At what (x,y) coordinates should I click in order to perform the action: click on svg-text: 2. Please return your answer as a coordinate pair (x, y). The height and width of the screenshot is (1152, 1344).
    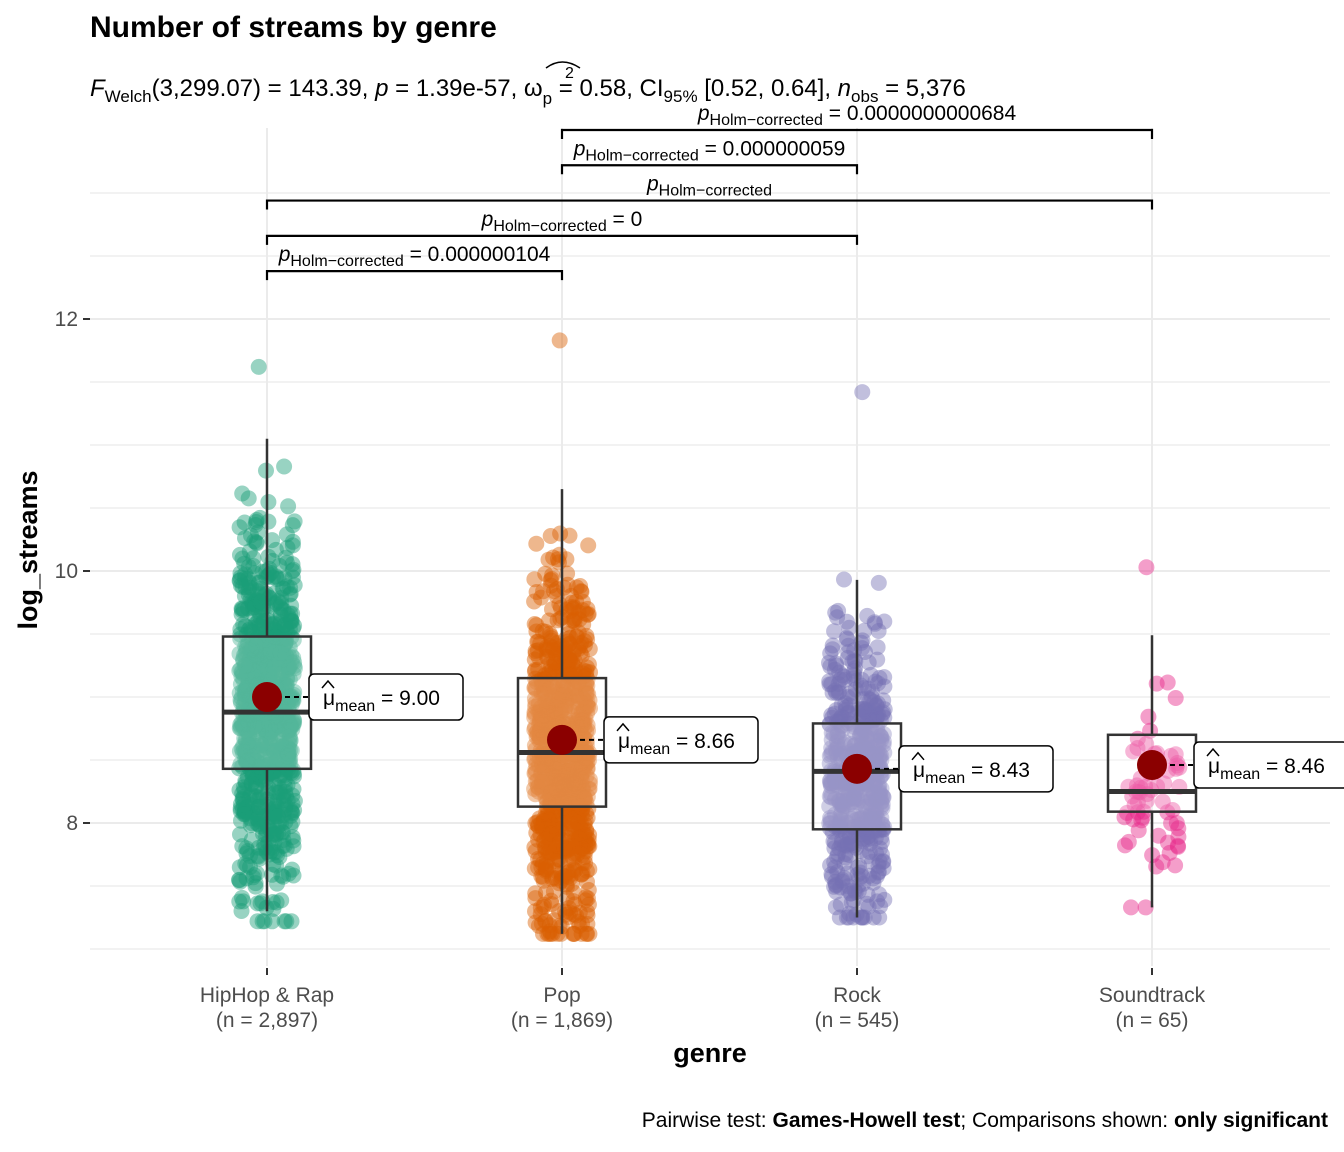
    Looking at the image, I should click on (569, 73).